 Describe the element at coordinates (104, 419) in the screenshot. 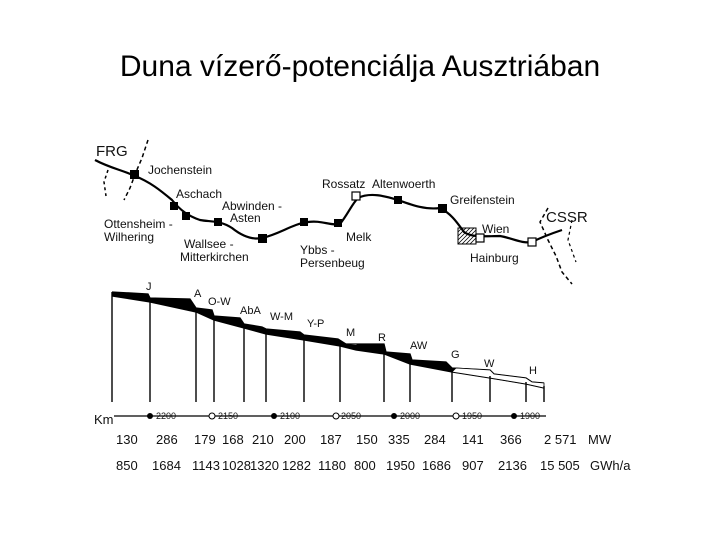

I see `km-label: Km` at that location.